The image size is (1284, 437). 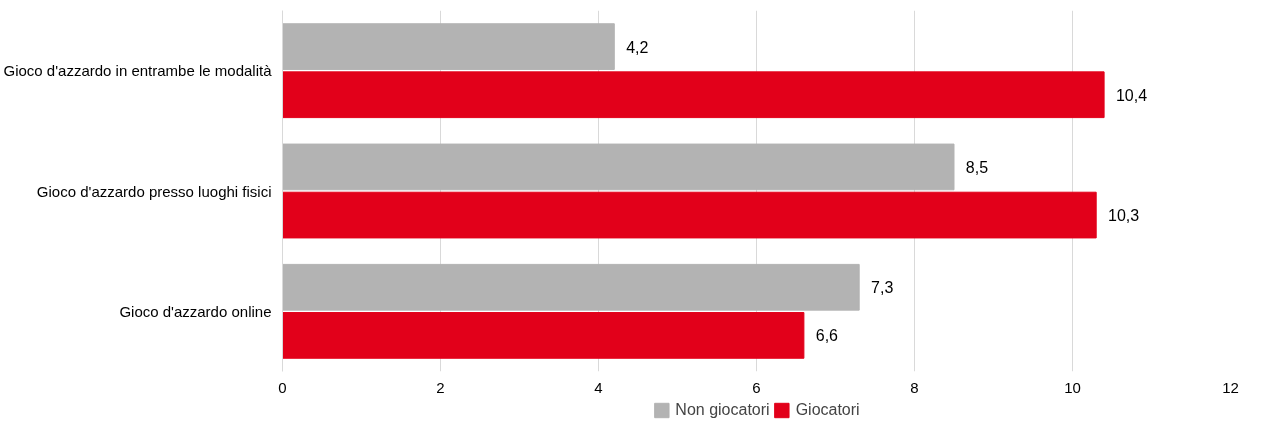 I want to click on legend-label: Giocatori, so click(x=827, y=410).